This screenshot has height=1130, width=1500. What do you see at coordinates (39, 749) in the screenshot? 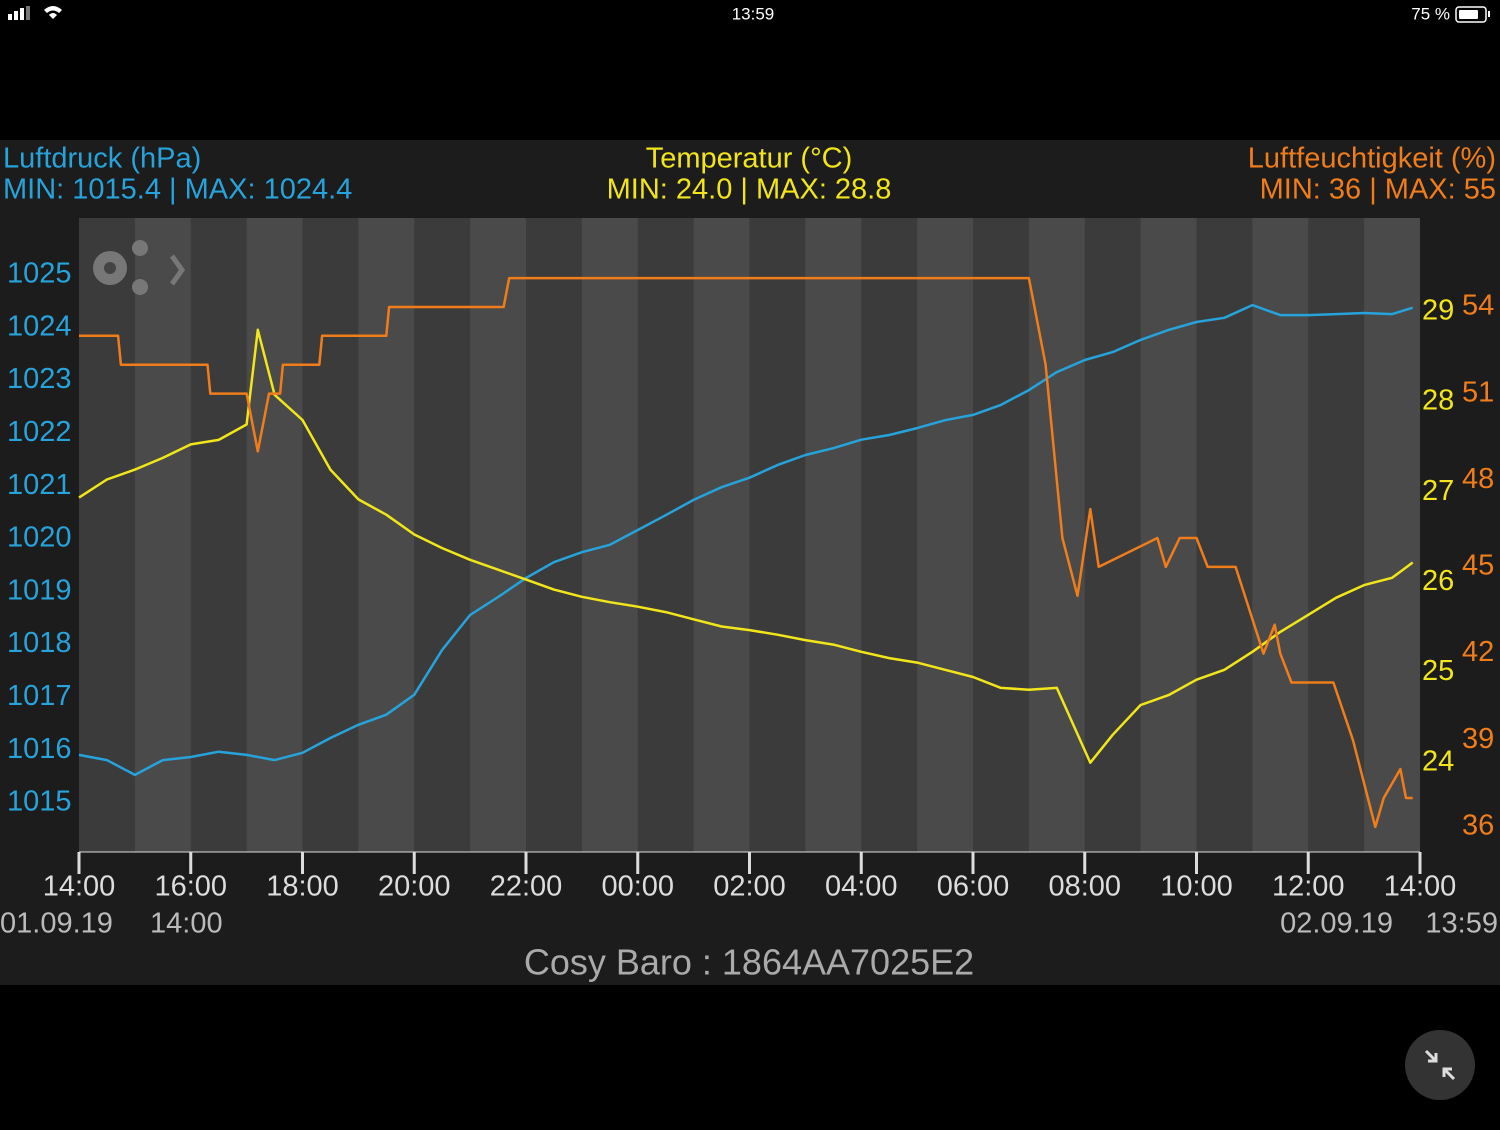
I see `y-tick-label: 1016` at bounding box center [39, 749].